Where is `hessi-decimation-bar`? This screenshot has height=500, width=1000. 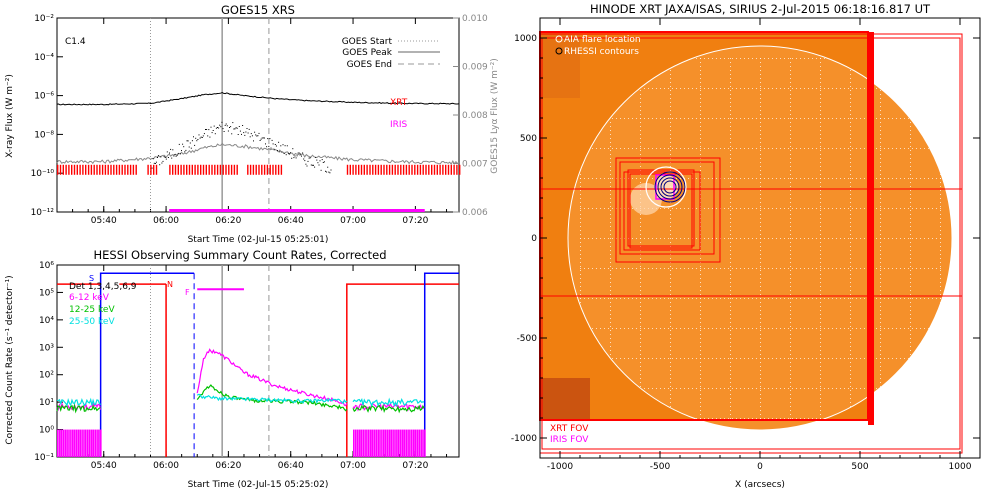 hessi-decimation-bar is located at coordinates (99, 443).